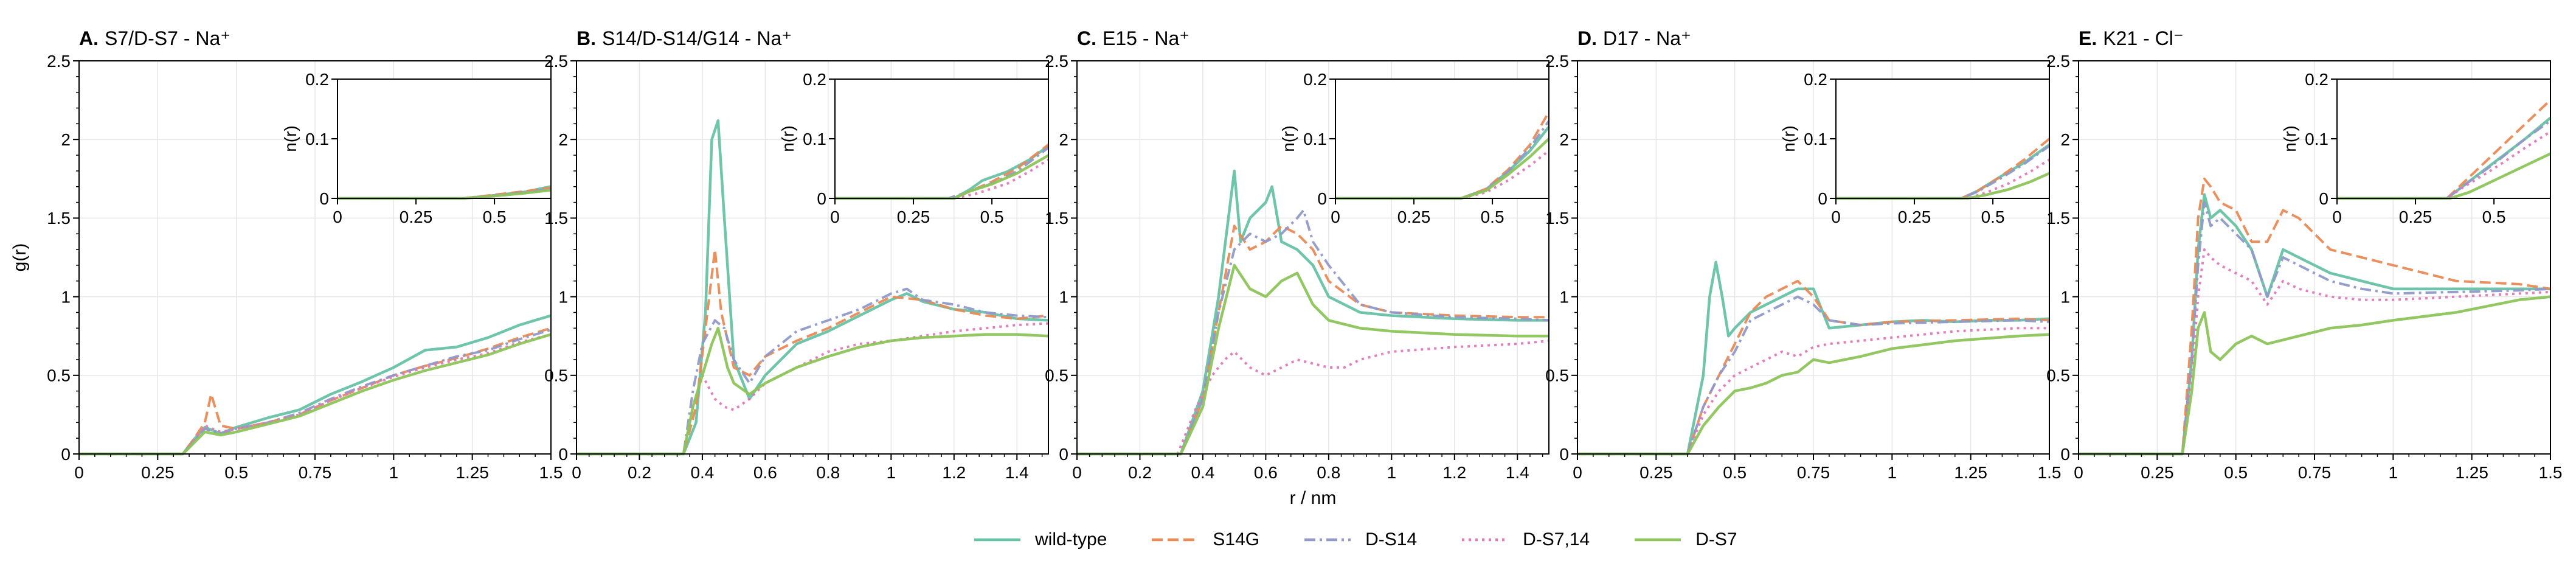 This screenshot has height=572, width=2576. Describe the element at coordinates (1313, 340) in the screenshot. I see `main-2-series-s14g` at that location.